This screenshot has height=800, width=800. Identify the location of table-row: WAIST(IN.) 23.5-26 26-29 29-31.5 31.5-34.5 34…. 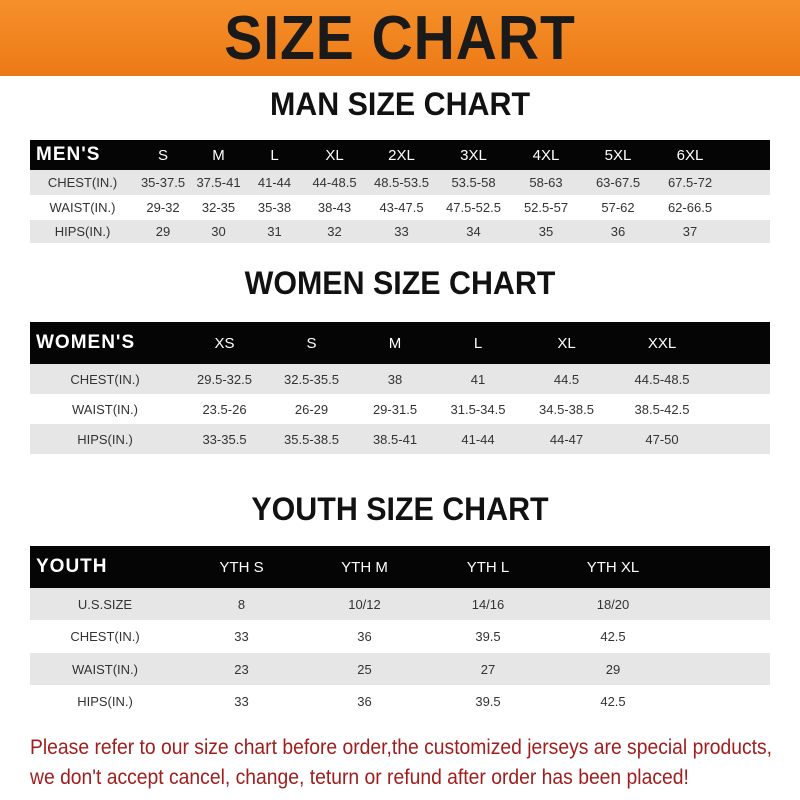
(400, 409).